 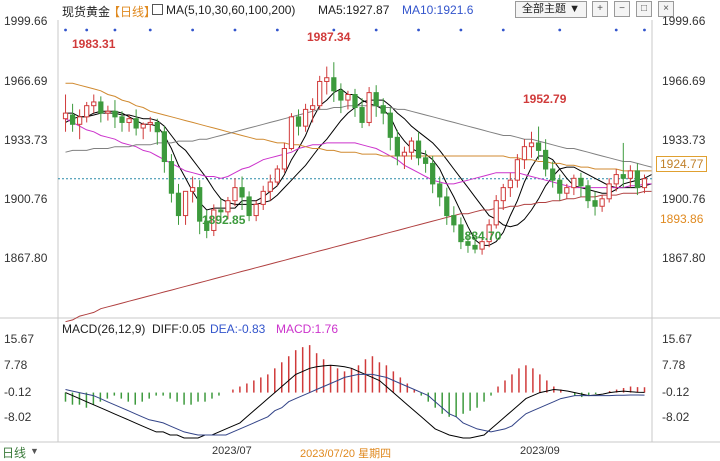 I want to click on ma10-value: MA10:1921.6, so click(x=438, y=10).